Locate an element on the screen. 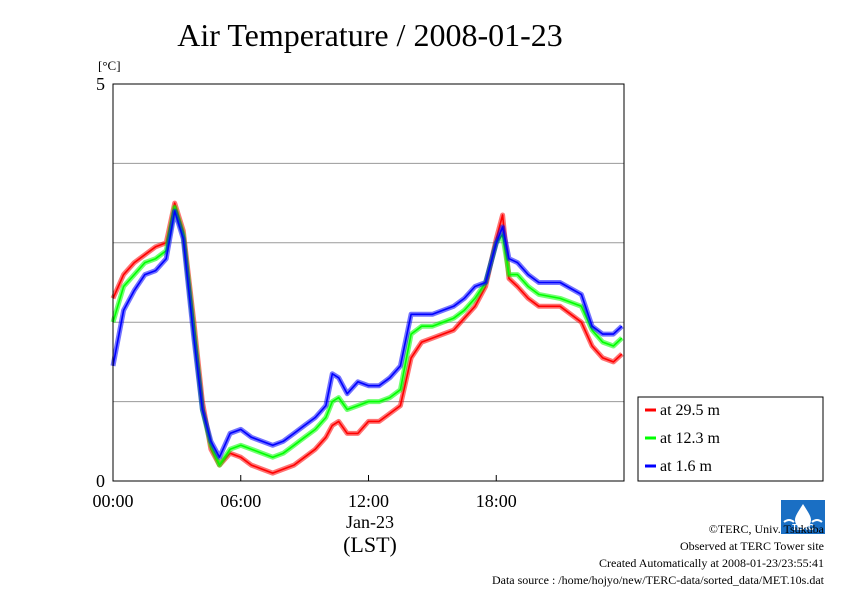 The height and width of the screenshot is (595, 842). credit-observed: Observed at TERC Tower site is located at coordinates (751, 546).